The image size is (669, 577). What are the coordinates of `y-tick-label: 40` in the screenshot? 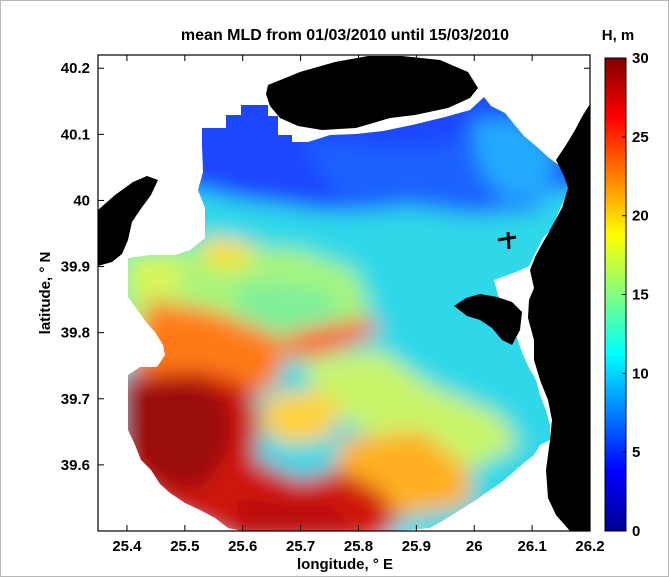 It's located at (81, 200).